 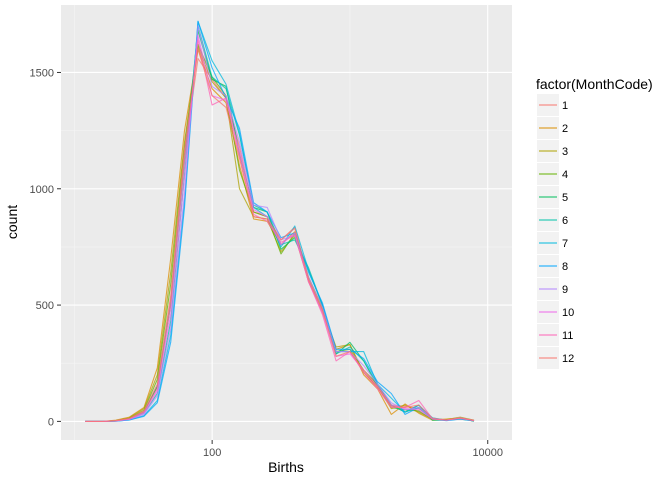 I want to click on legend-label-10: 10, so click(x=568, y=313).